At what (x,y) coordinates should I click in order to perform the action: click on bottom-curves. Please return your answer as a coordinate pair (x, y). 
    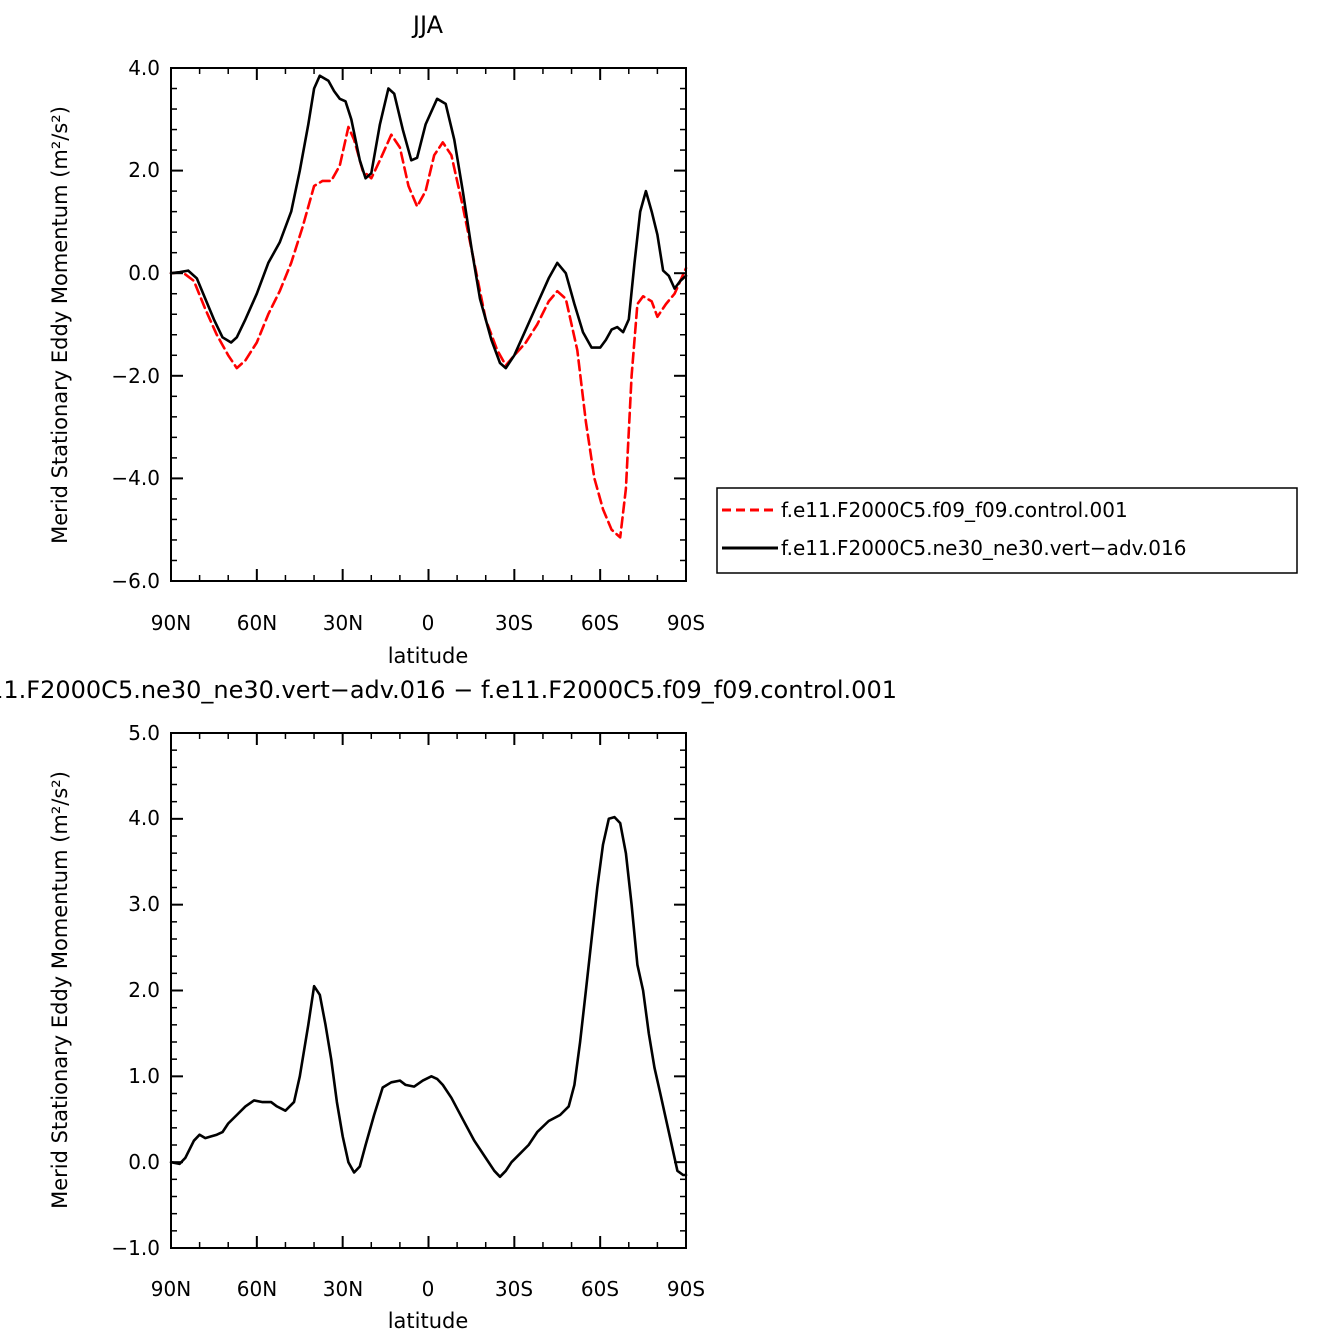
    Looking at the image, I should click on (428, 997).